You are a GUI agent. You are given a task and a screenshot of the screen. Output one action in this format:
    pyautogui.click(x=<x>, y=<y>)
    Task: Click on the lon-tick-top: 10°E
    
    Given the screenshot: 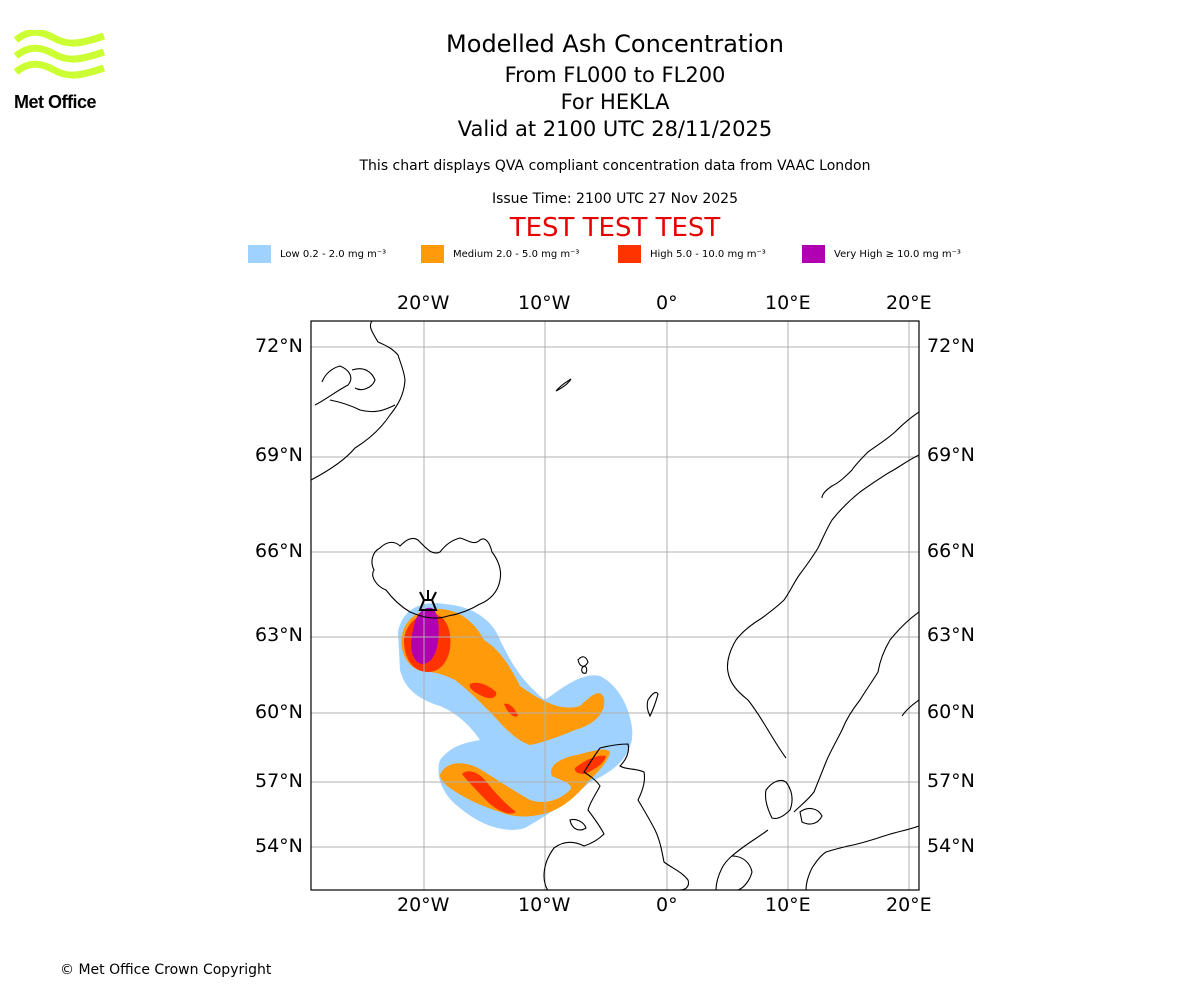 What is the action you would take?
    pyautogui.click(x=788, y=303)
    